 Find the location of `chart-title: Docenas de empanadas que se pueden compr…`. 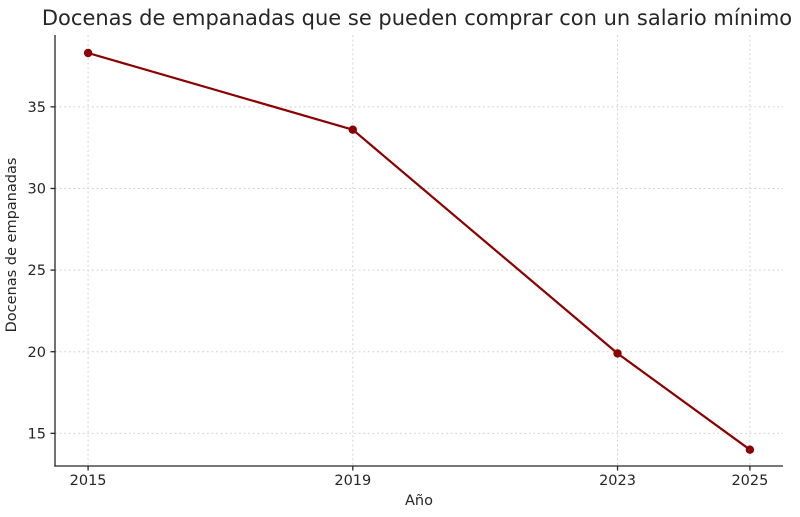

chart-title: Docenas de empanadas que se pueden compr… is located at coordinates (417, 18).